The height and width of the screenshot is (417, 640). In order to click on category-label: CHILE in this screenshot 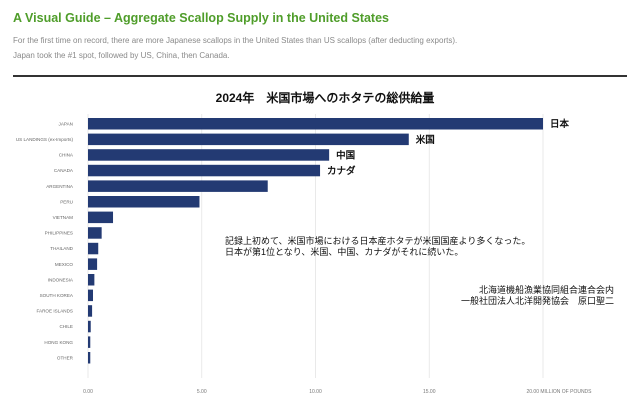, I will do `click(66, 326)`.